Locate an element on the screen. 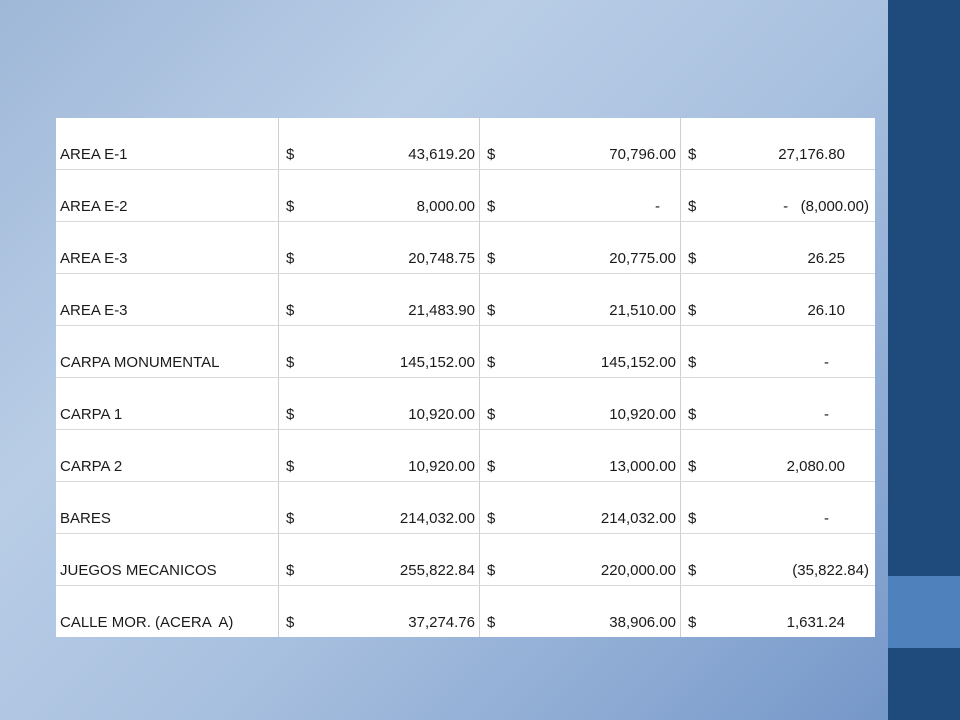  amount-cell-2: $145,152.00 is located at coordinates (580, 351).